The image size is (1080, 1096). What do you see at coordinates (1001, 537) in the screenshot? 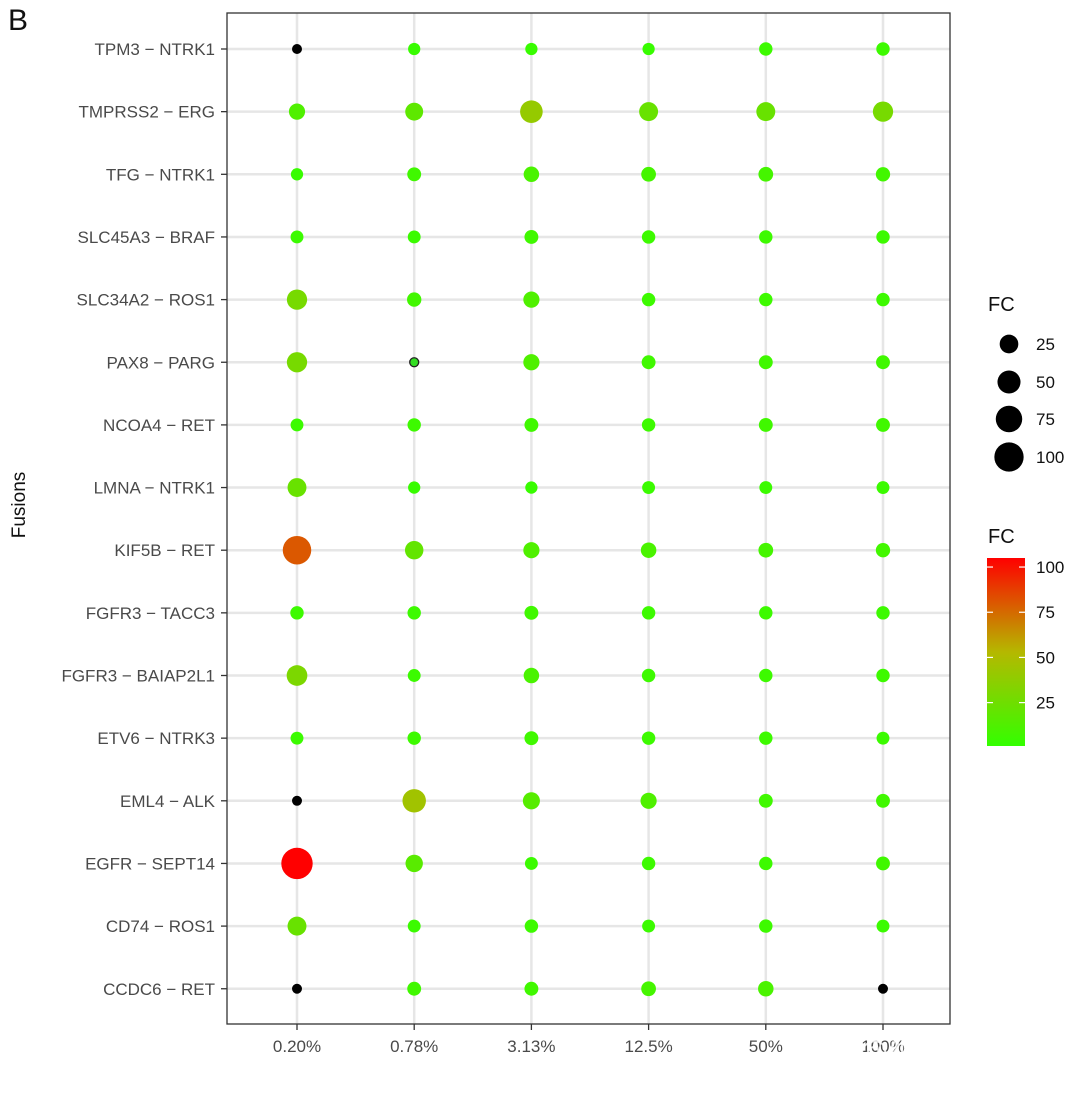
I see `color-legend-title: FC` at bounding box center [1001, 537].